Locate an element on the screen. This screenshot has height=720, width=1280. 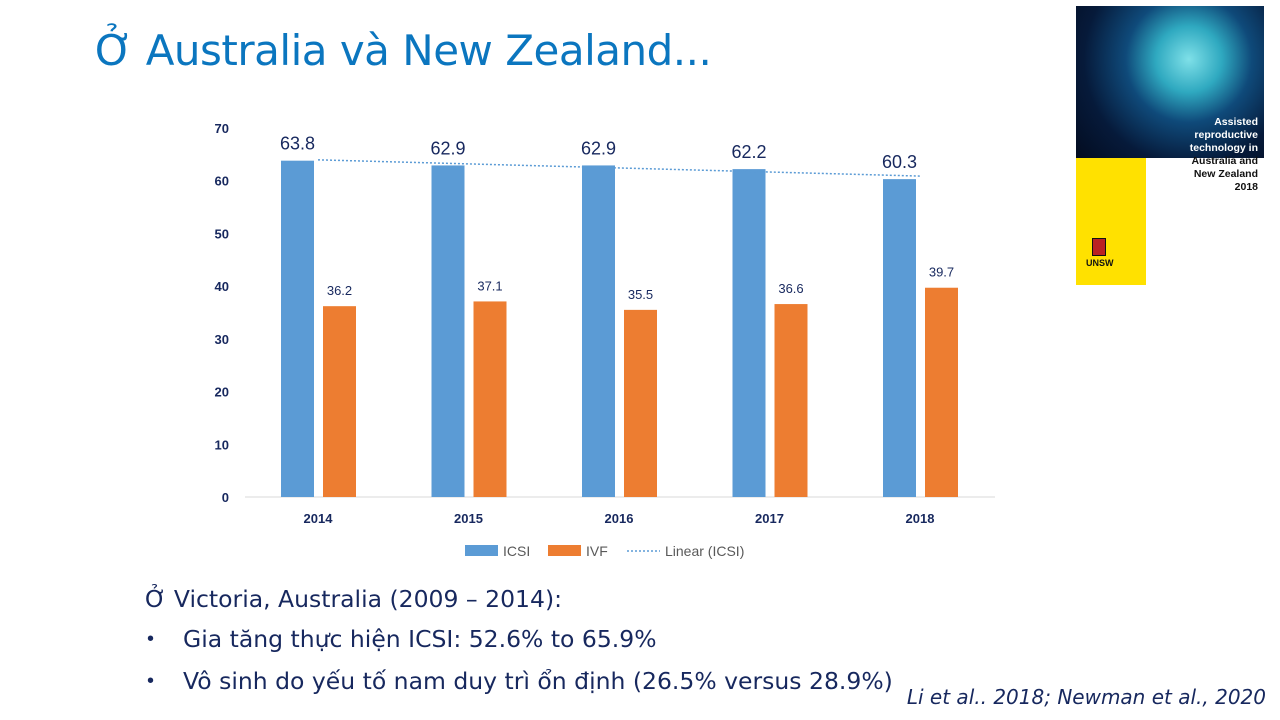
x-tick-label: 2018 is located at coordinates (920, 518).